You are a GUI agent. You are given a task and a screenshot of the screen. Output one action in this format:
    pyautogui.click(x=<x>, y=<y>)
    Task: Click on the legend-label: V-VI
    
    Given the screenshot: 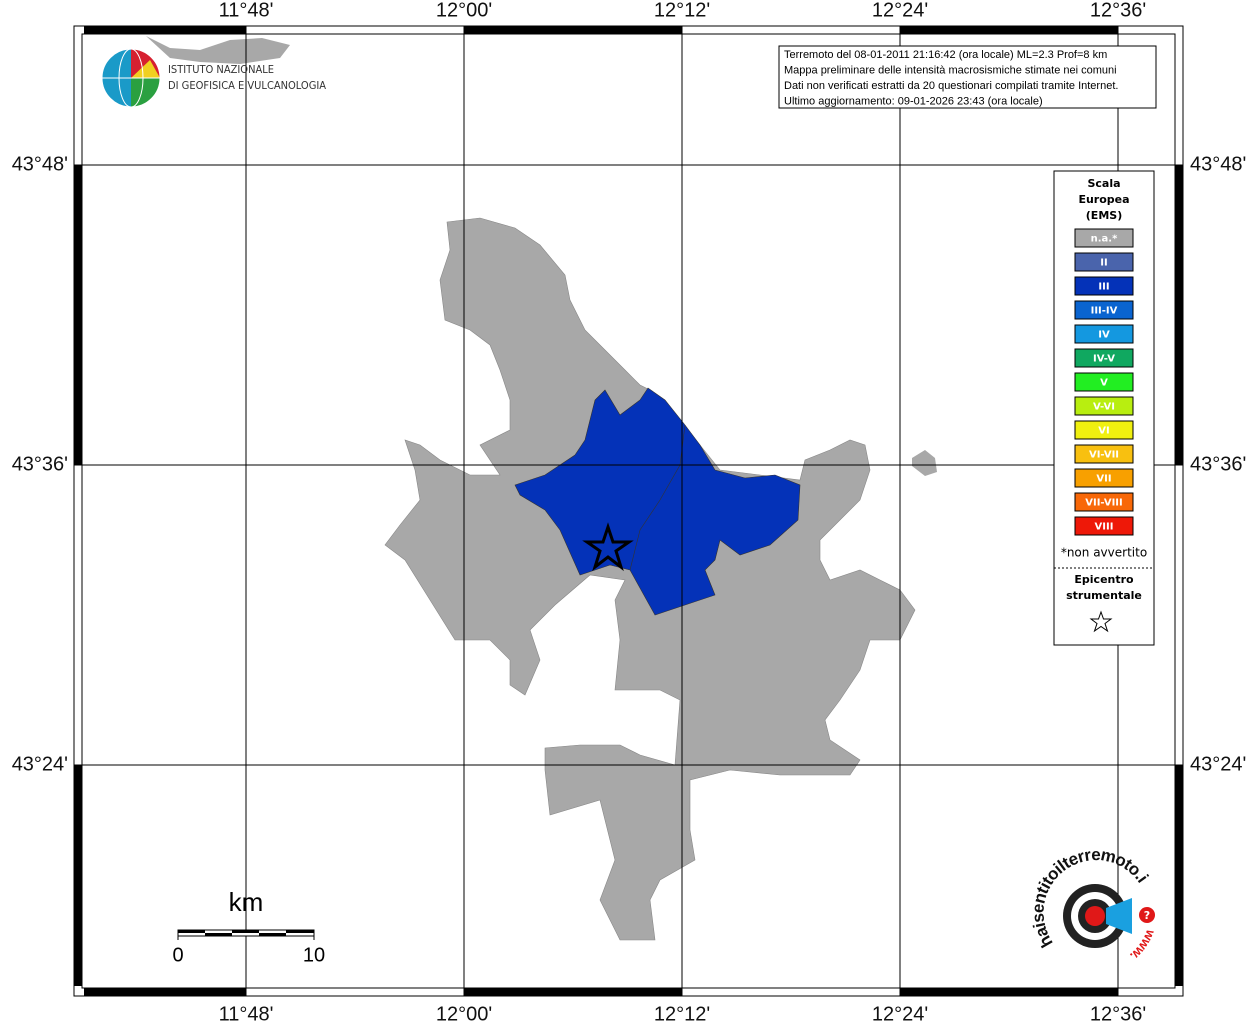 What is the action you would take?
    pyautogui.click(x=1104, y=407)
    